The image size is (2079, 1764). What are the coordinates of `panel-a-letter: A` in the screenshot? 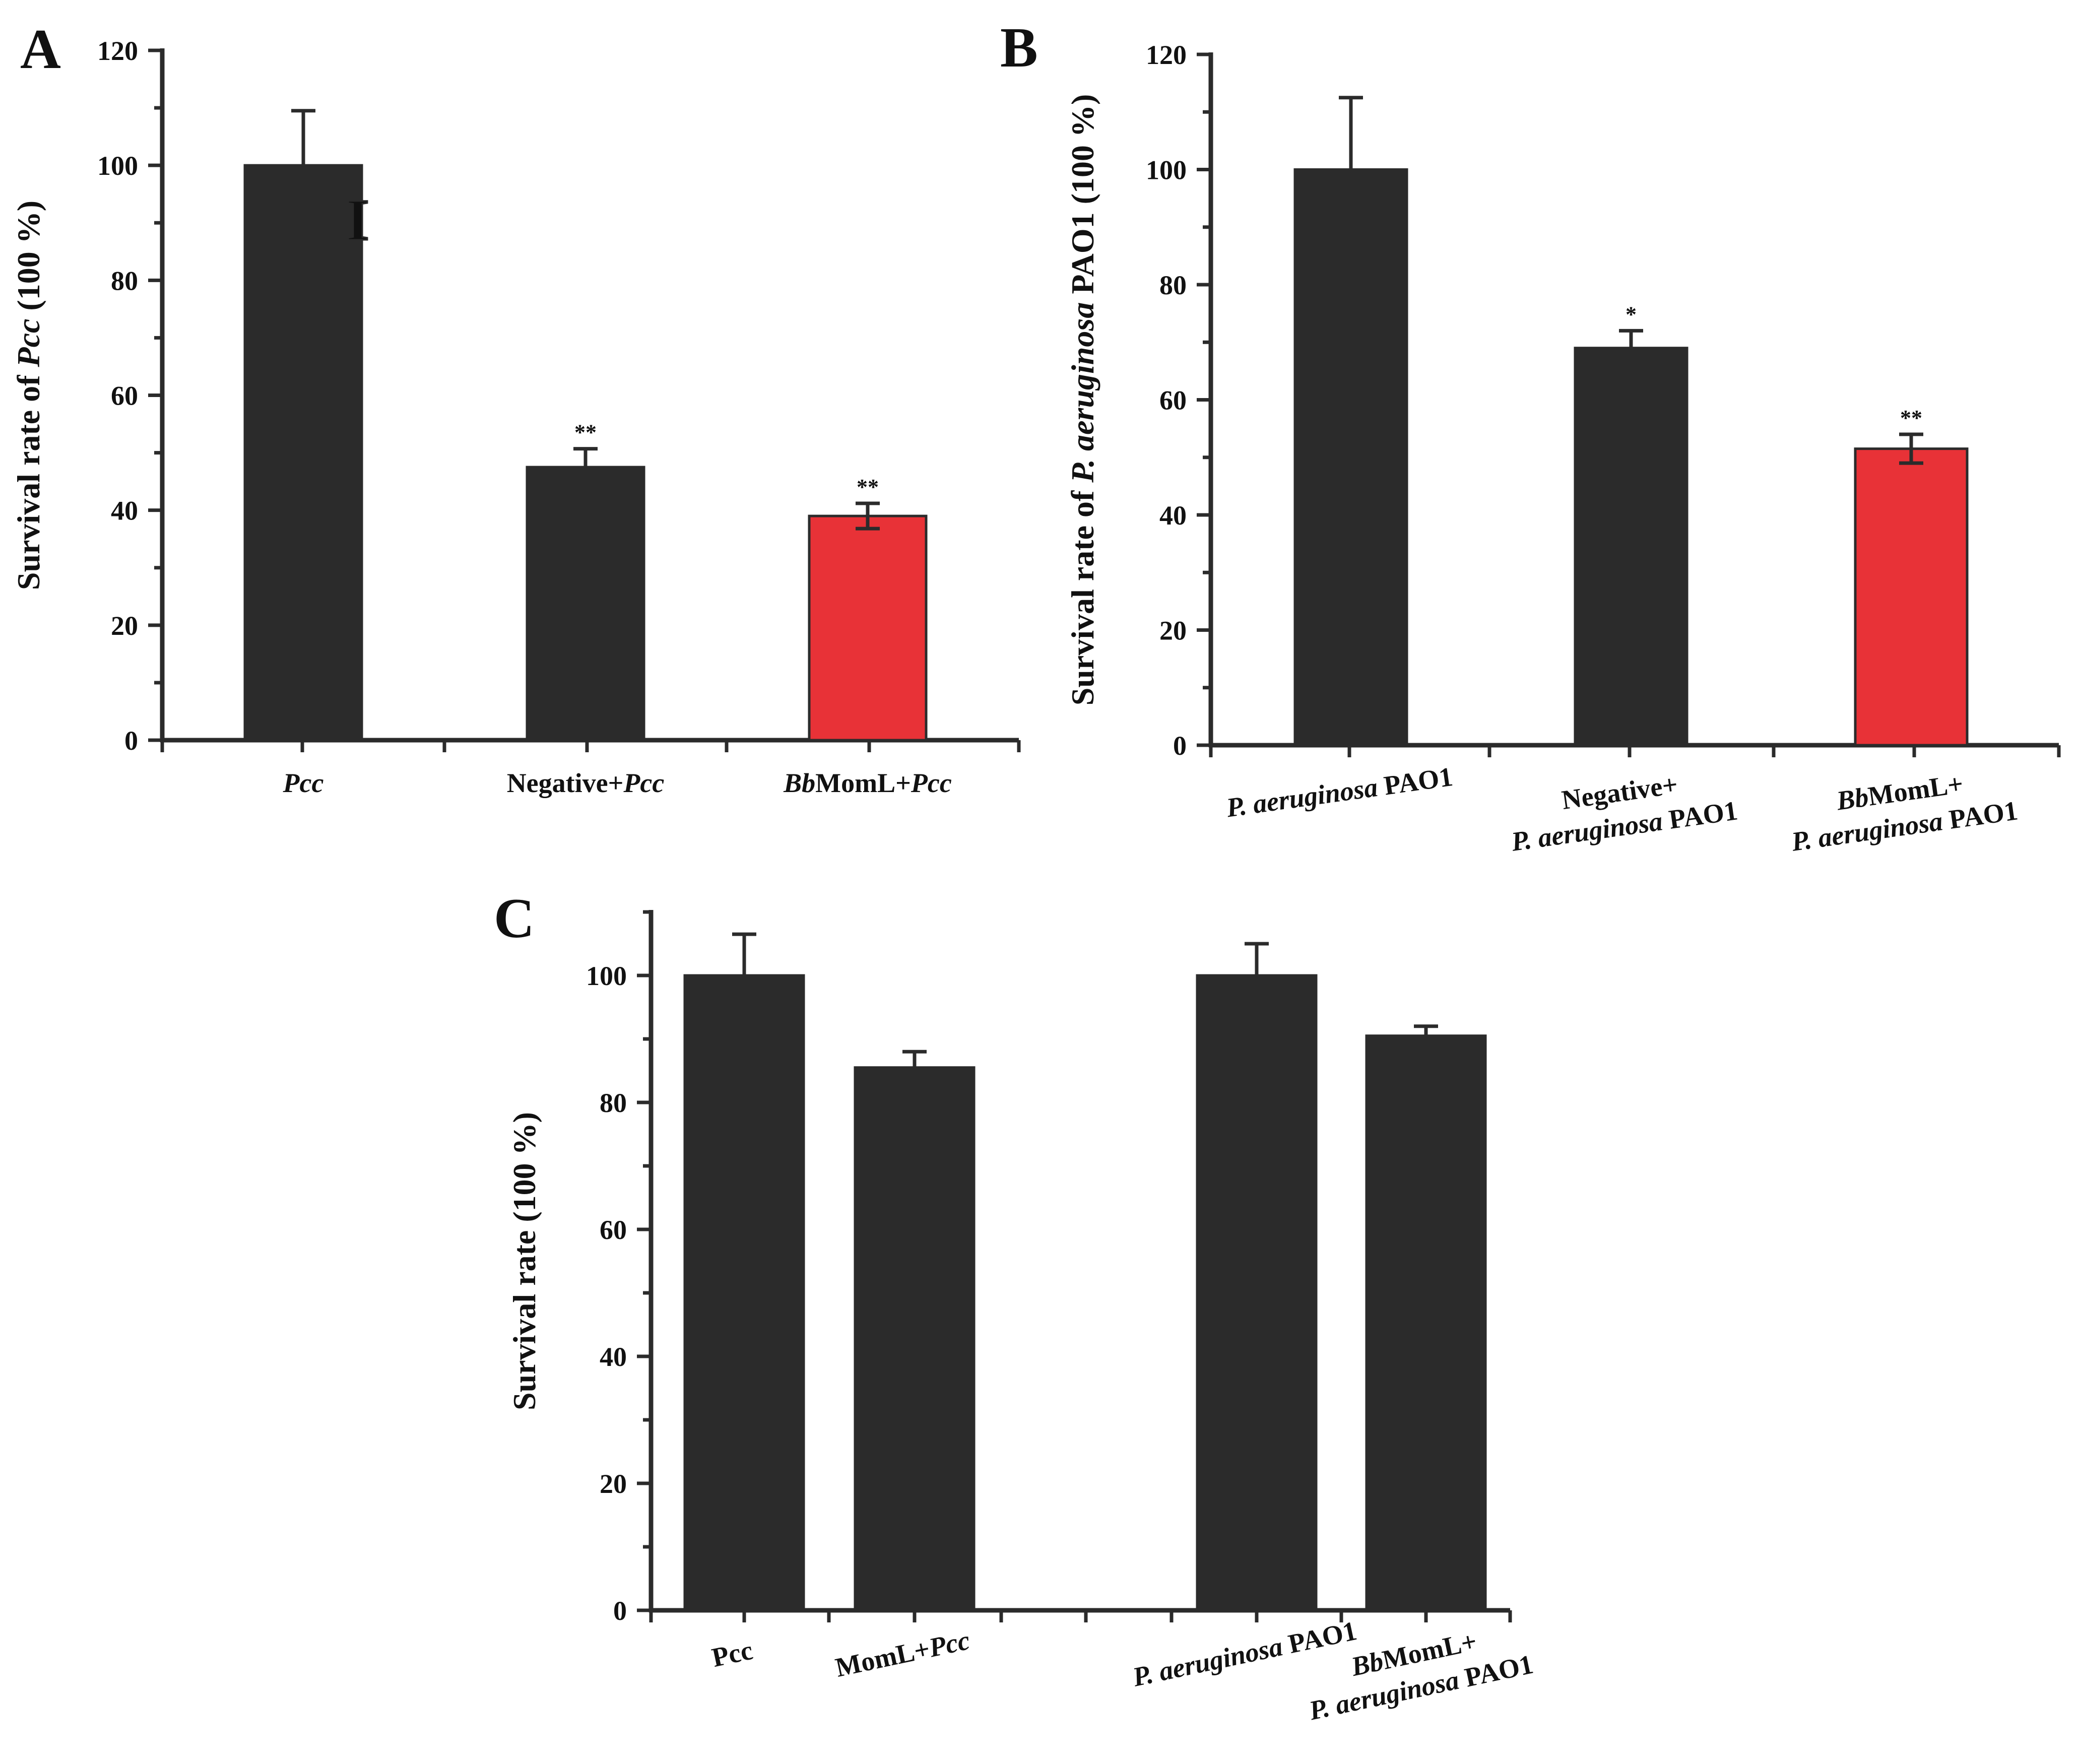 It's located at (41, 49).